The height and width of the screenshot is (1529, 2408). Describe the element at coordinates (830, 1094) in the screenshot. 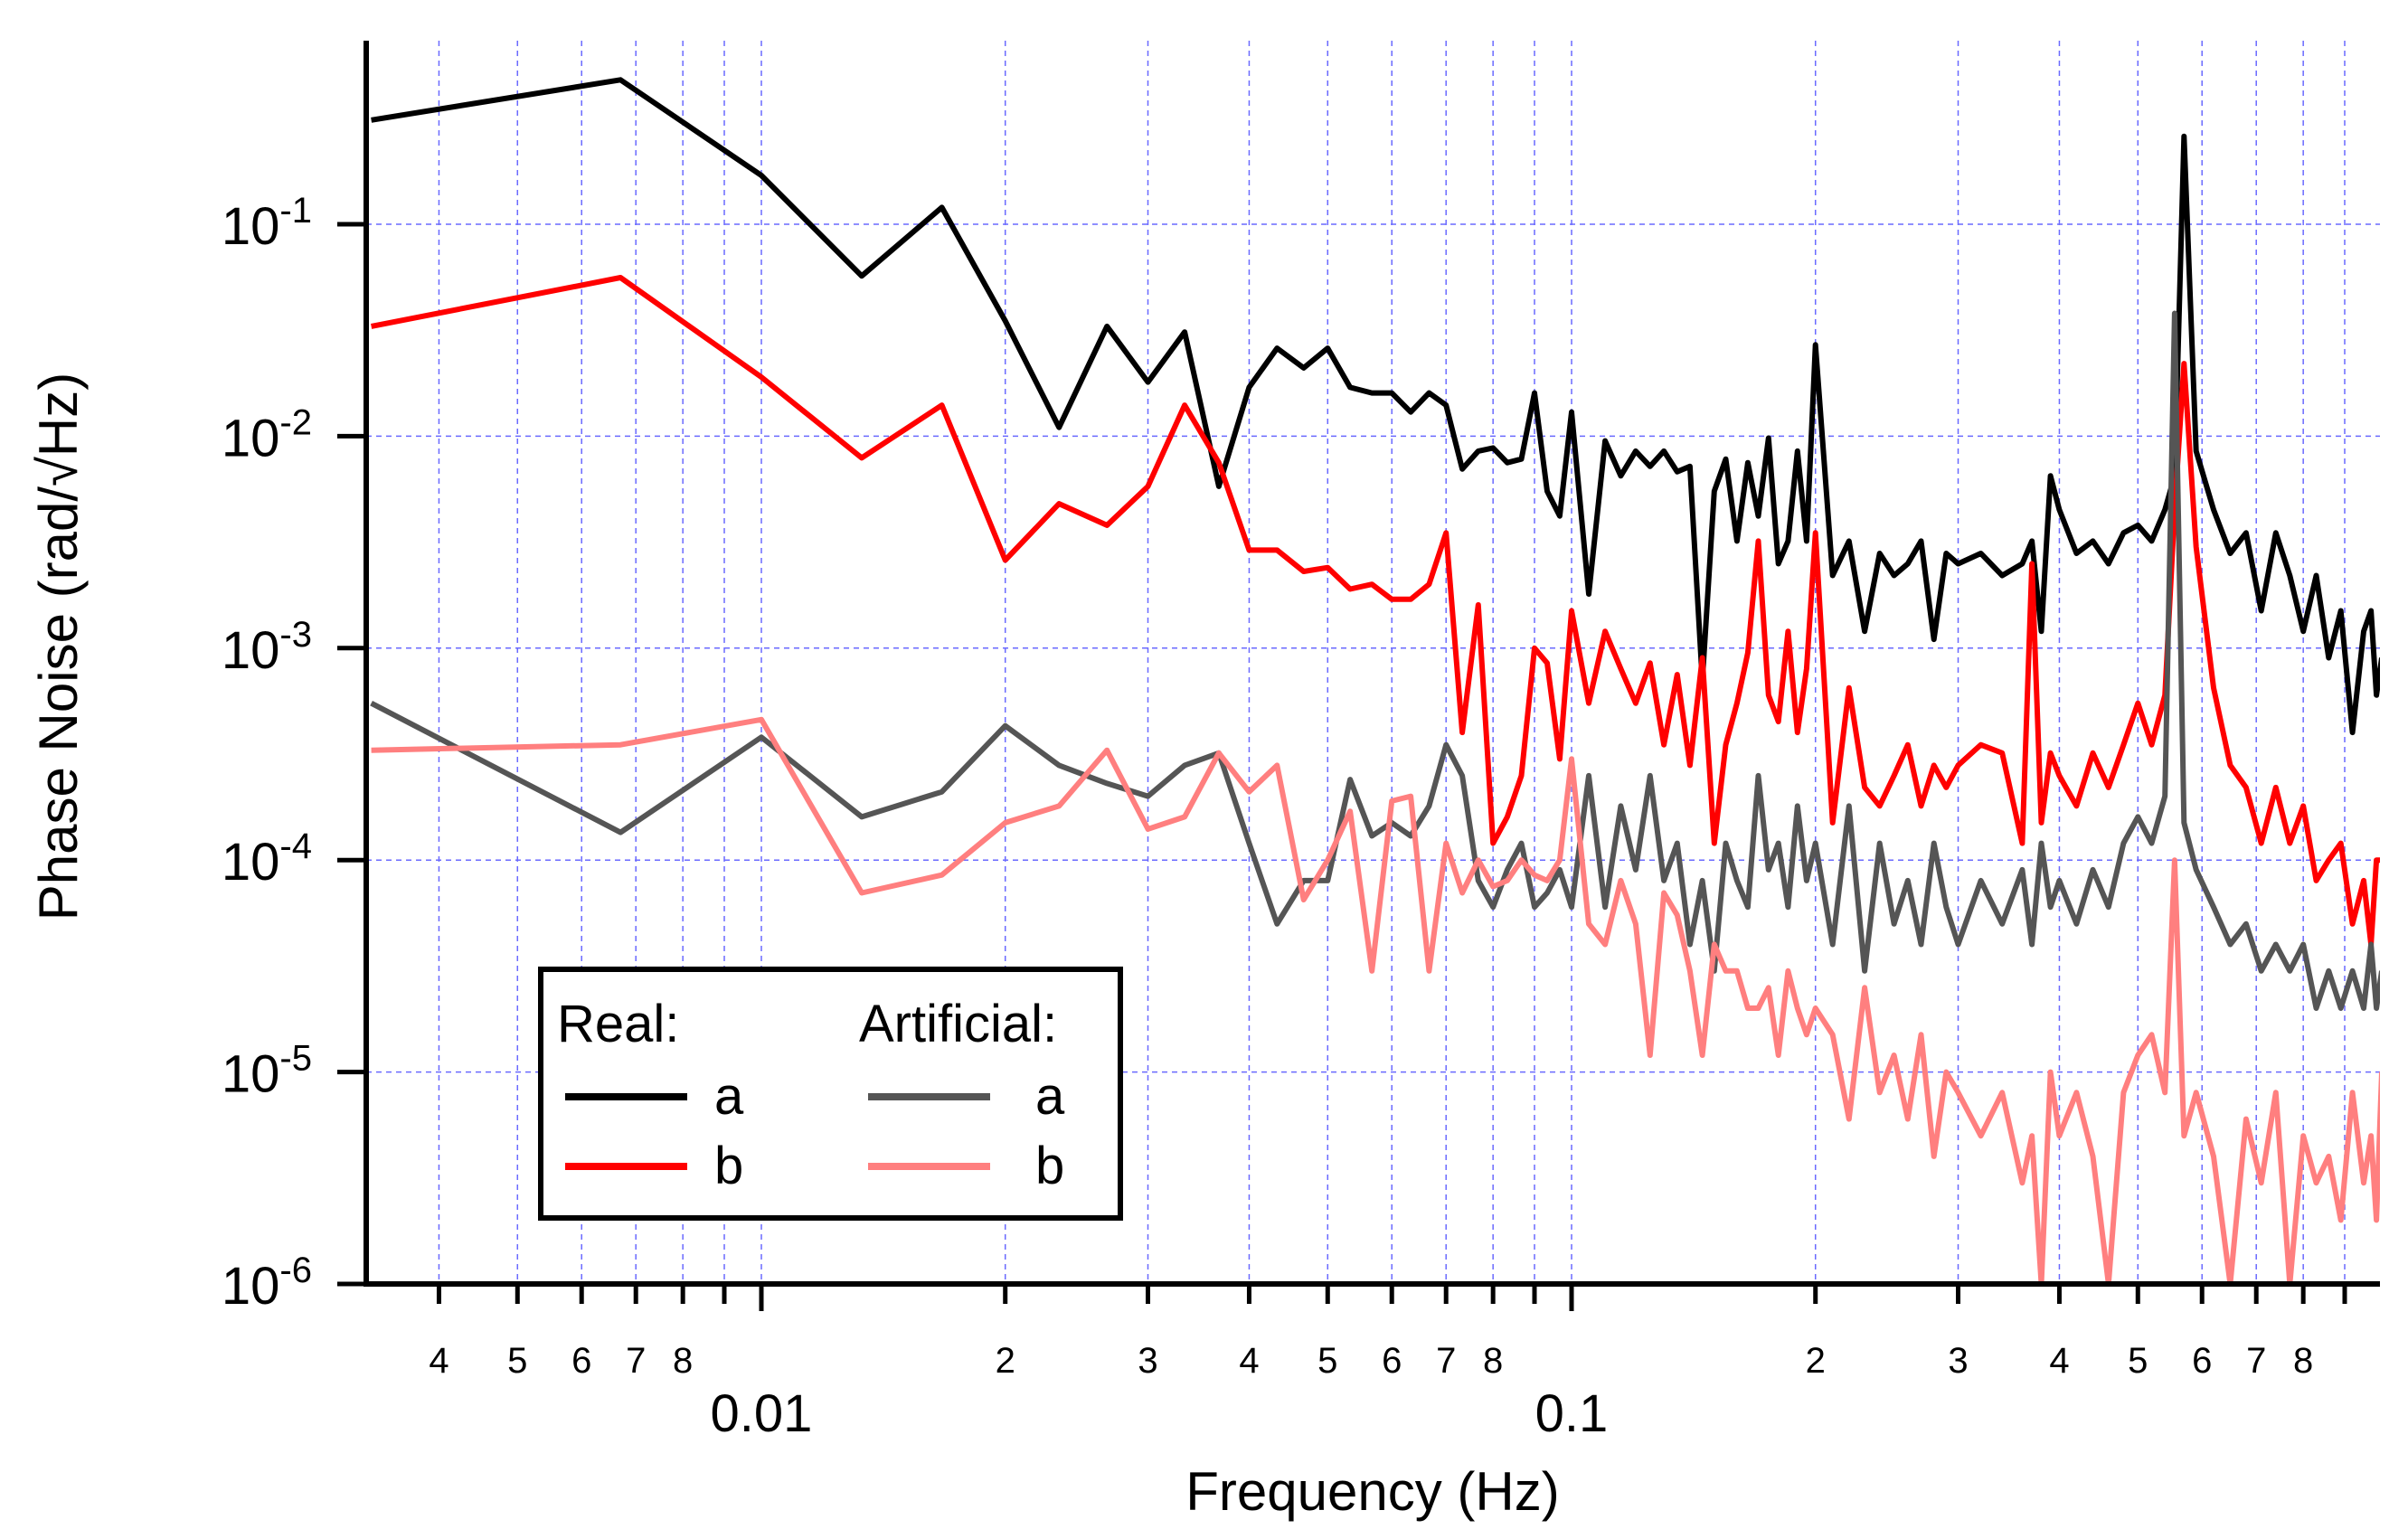

I see `legend: Real: Artificial: a b a b` at that location.